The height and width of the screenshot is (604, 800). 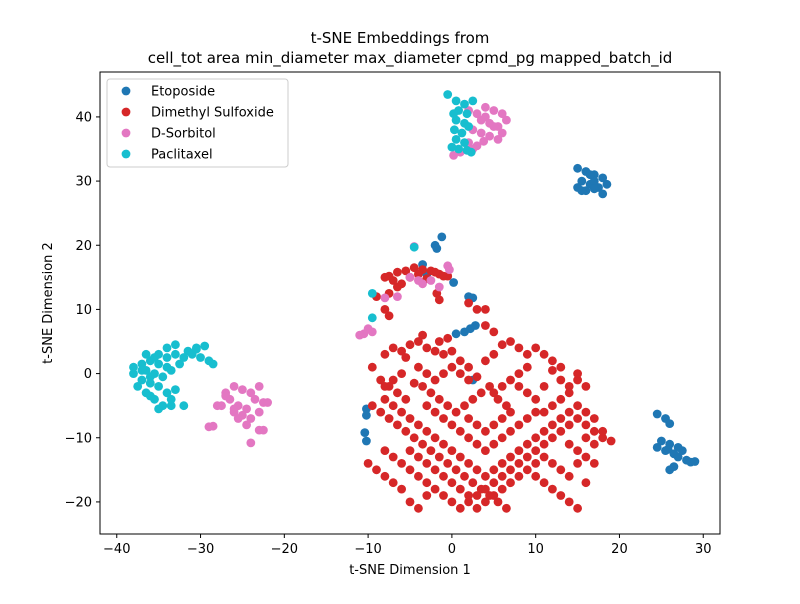 What do you see at coordinates (410, 570) in the screenshot?
I see `x-axis-label: t-SNE Dimension 1` at bounding box center [410, 570].